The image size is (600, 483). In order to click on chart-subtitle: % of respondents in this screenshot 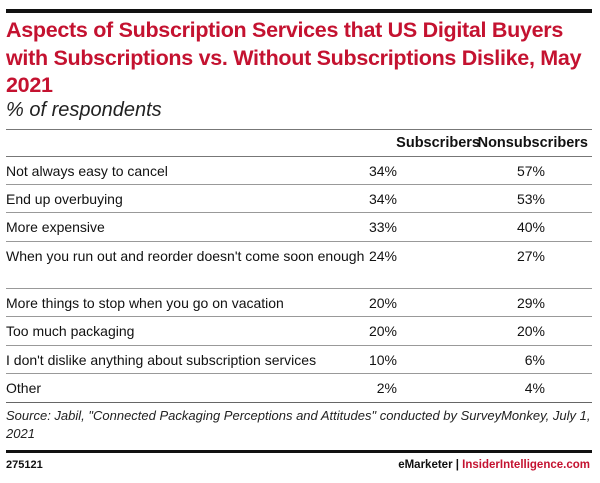, I will do `click(84, 110)`.